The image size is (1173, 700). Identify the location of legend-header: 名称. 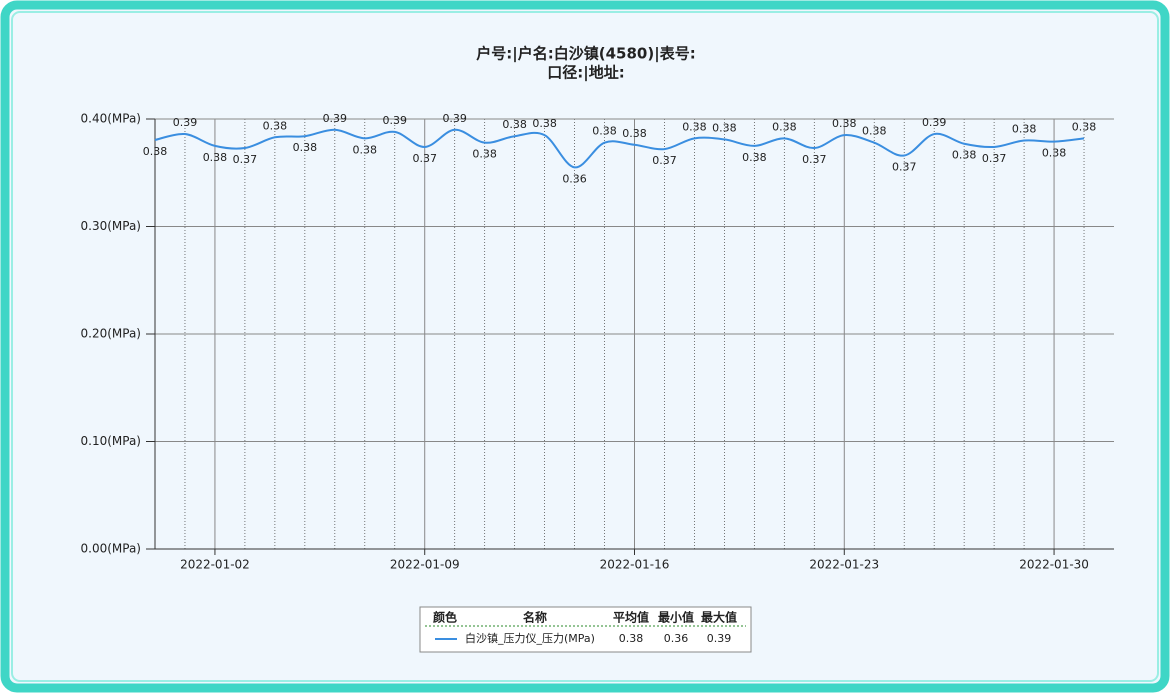
(535, 617).